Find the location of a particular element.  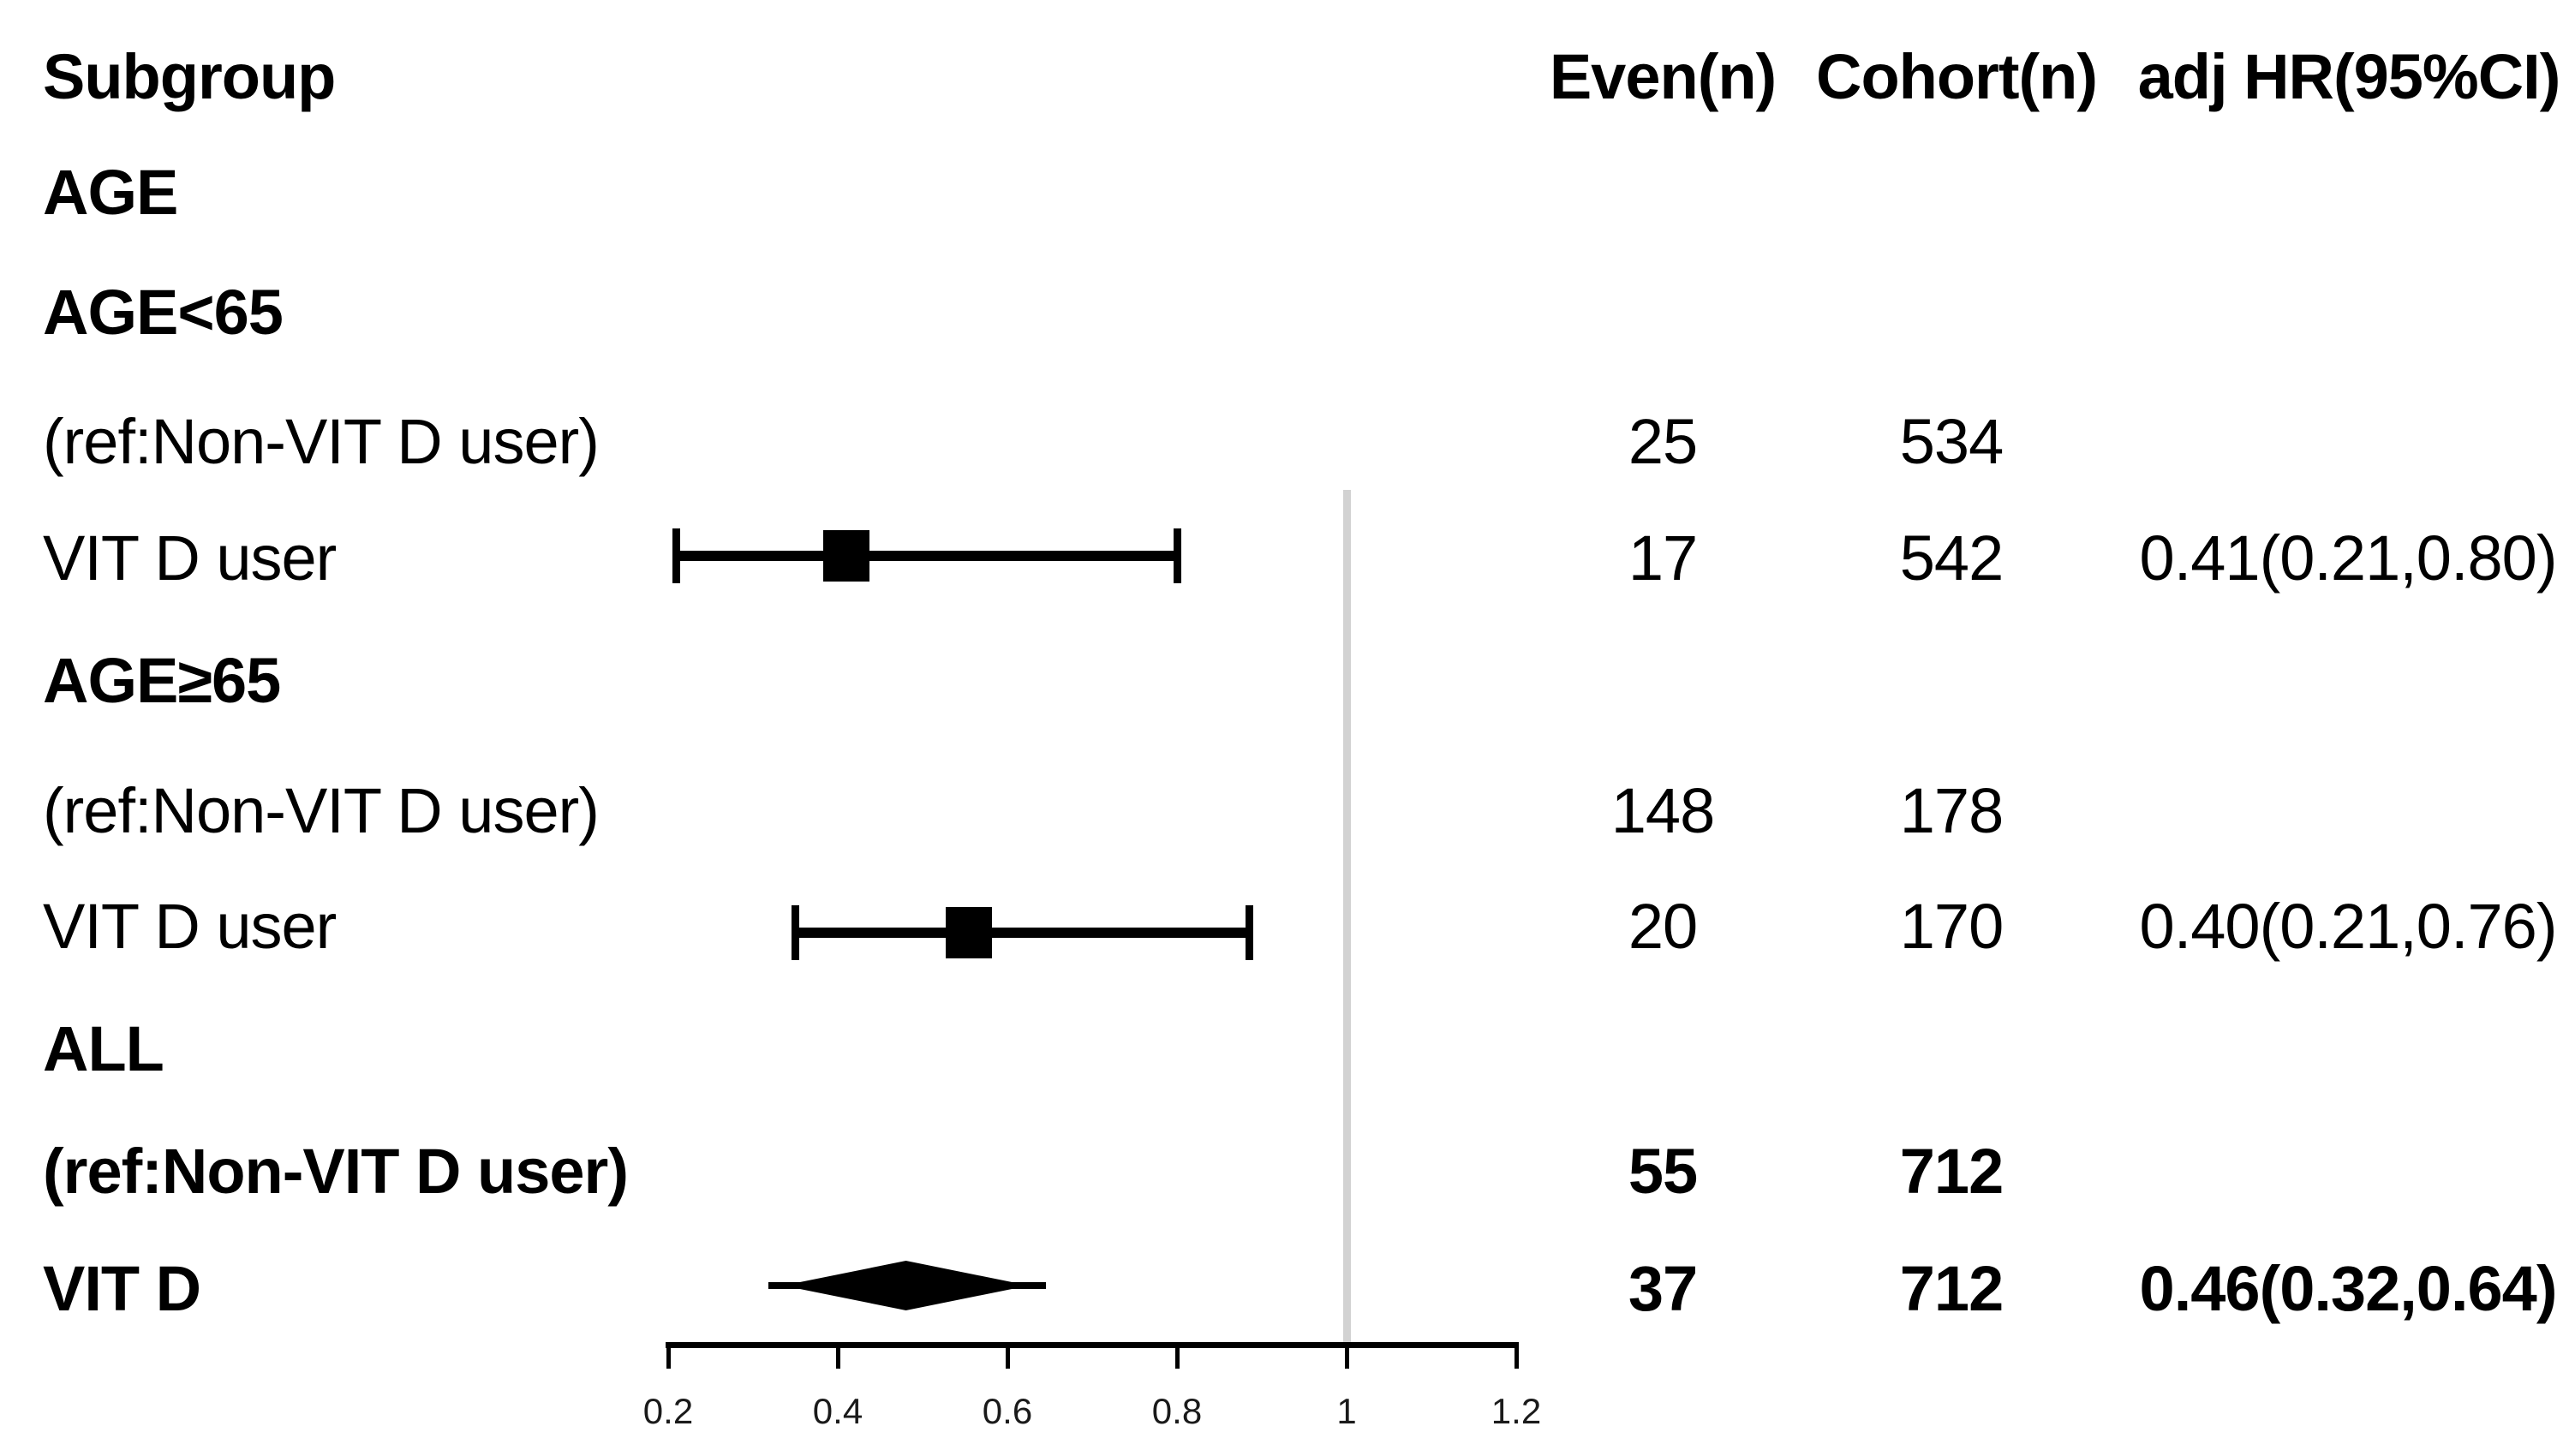

column-header-subgroup: Subgroup is located at coordinates (189, 76).